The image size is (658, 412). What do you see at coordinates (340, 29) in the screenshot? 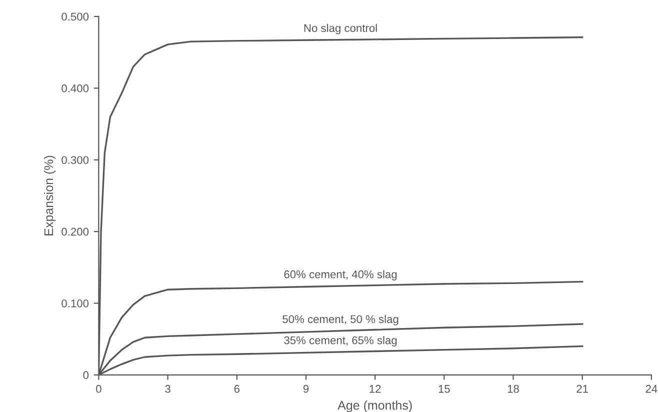
I see `series-label: No slag control` at bounding box center [340, 29].